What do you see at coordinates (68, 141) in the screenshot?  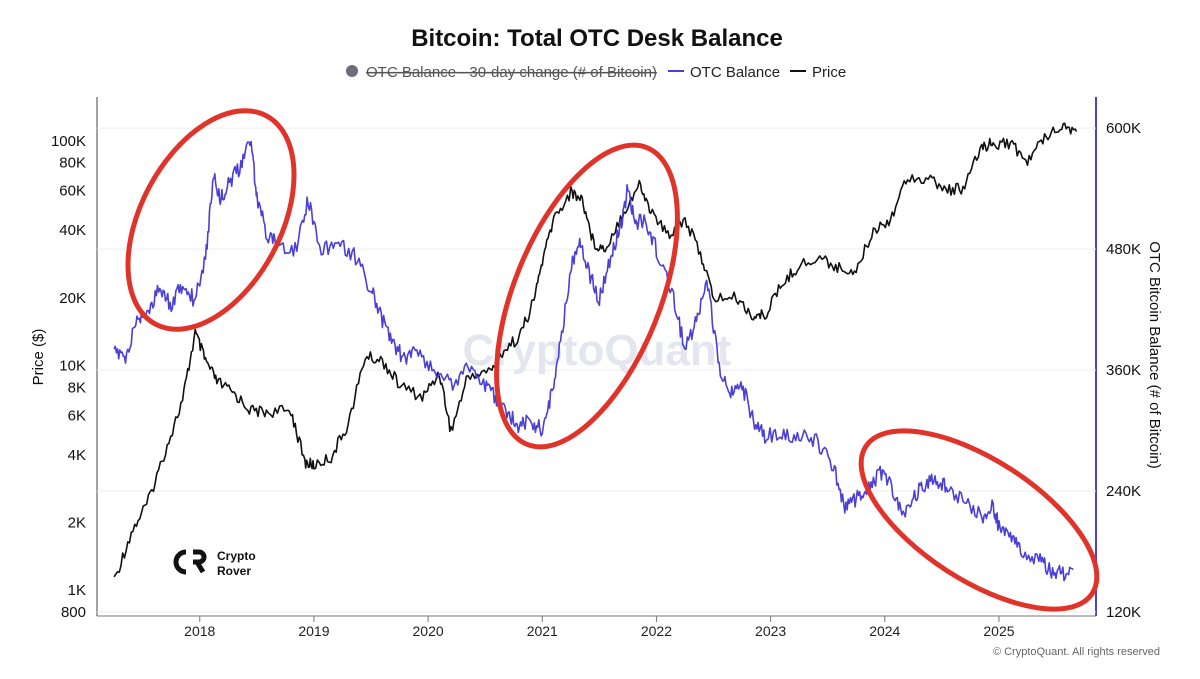 I see `y-left-tick-label: 100K` at bounding box center [68, 141].